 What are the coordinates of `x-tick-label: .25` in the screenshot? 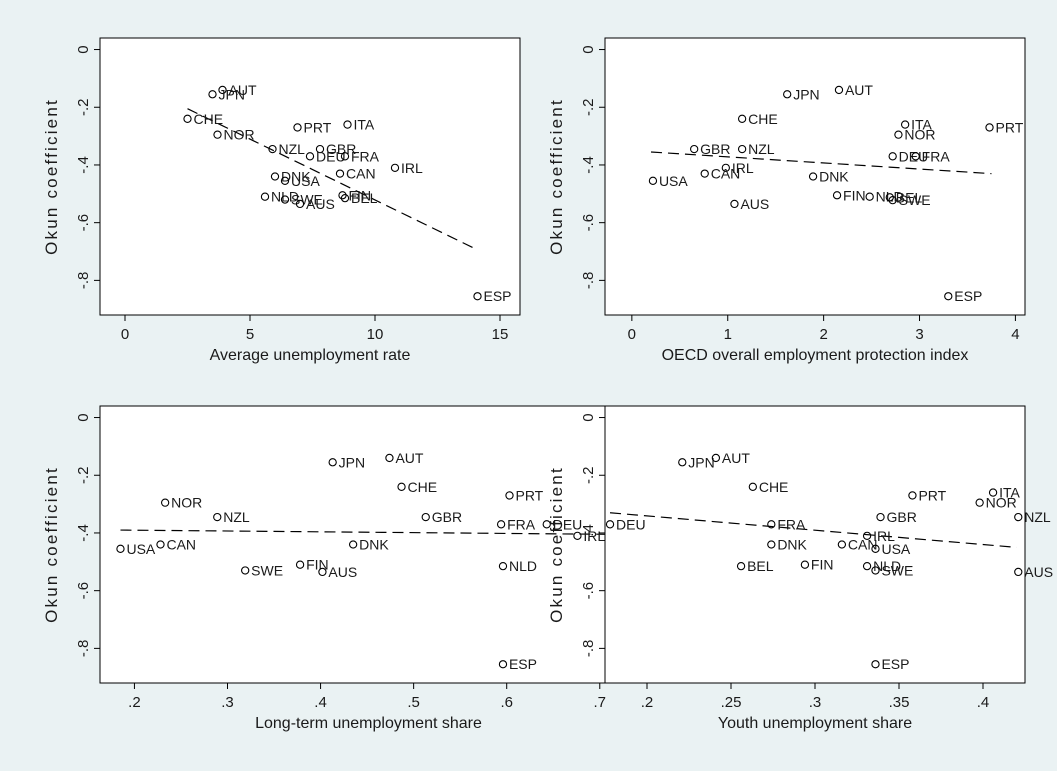 It's located at (731, 702).